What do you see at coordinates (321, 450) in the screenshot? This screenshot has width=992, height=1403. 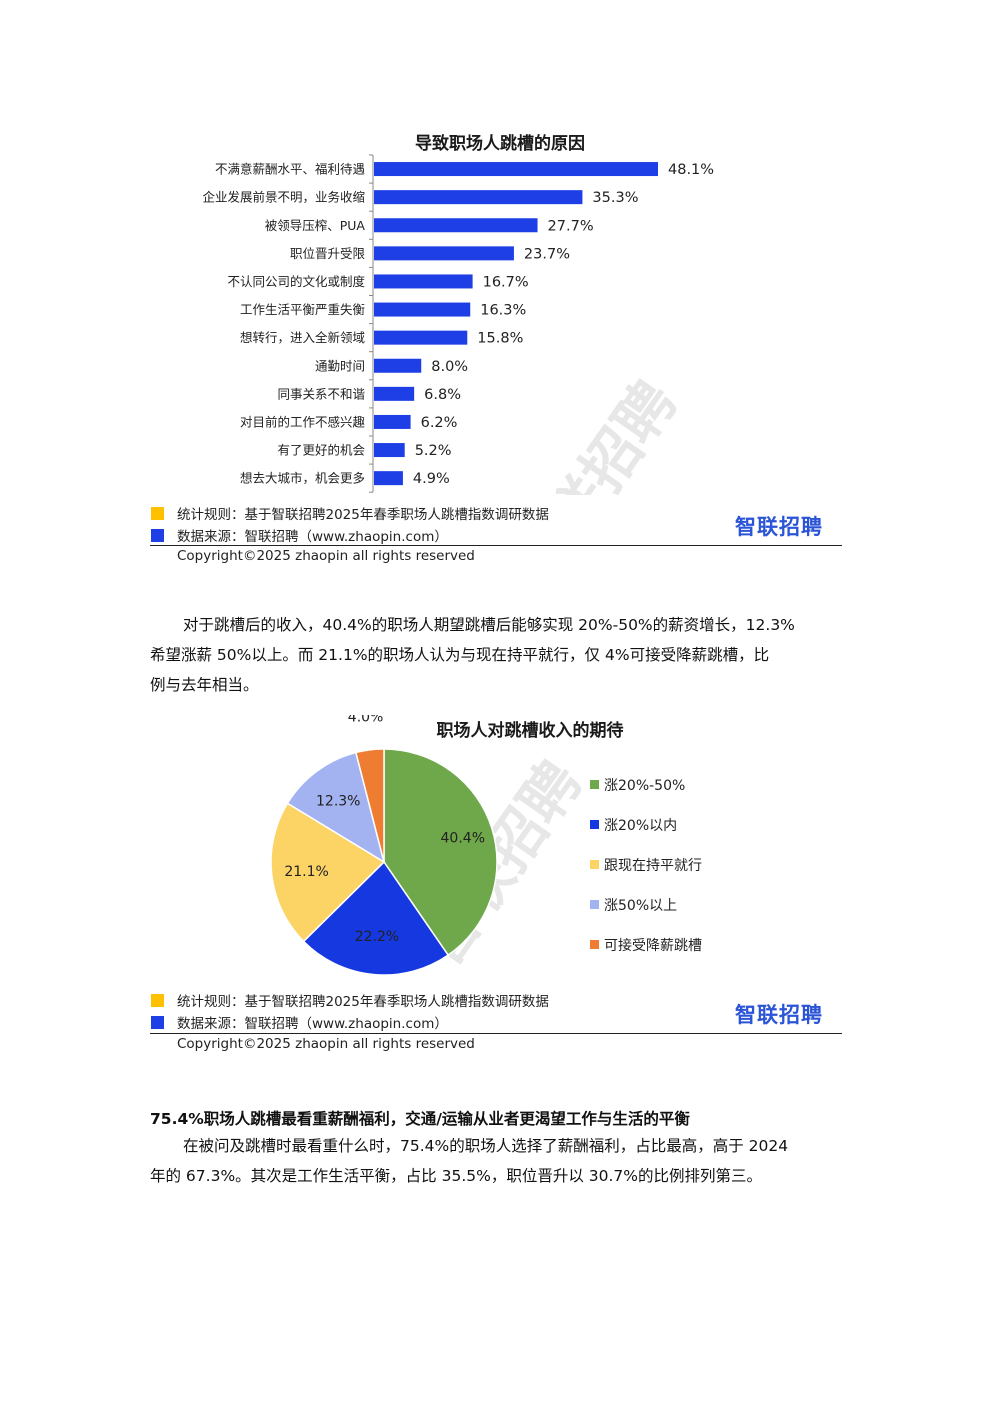 I see `category-label: 有了更好的机会` at bounding box center [321, 450].